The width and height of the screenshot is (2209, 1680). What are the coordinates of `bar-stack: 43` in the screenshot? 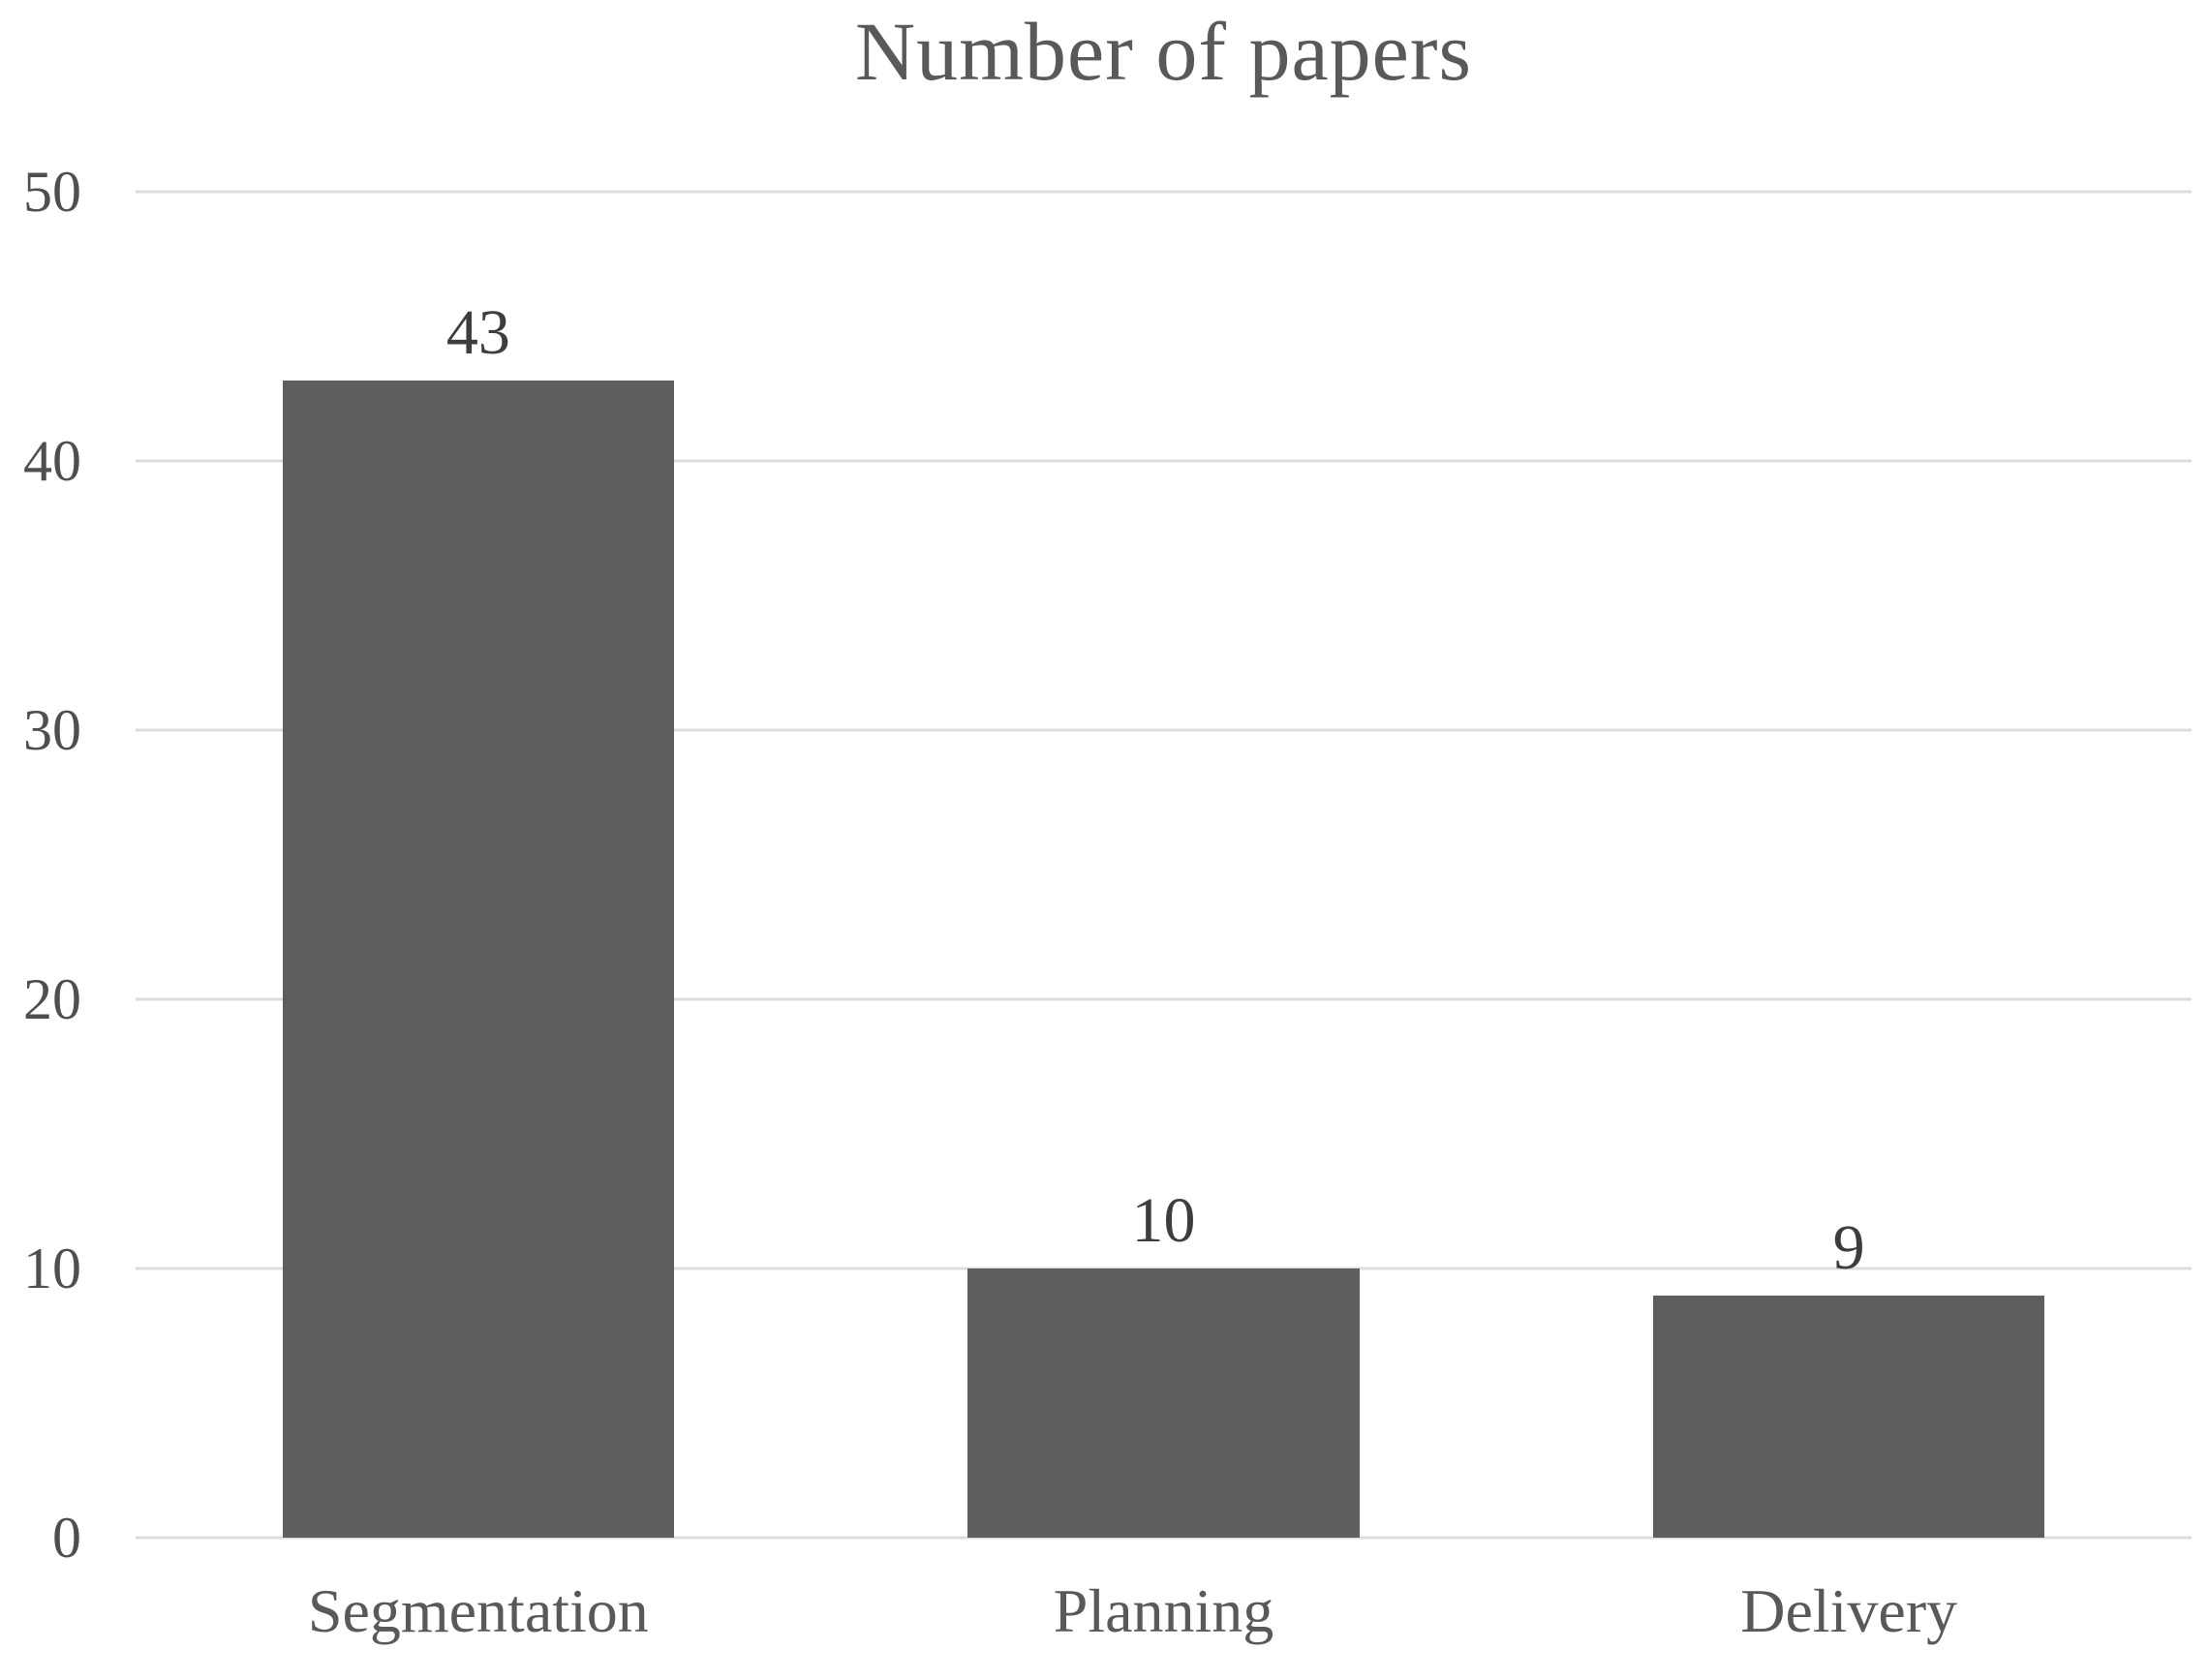 It's located at (478, 865).